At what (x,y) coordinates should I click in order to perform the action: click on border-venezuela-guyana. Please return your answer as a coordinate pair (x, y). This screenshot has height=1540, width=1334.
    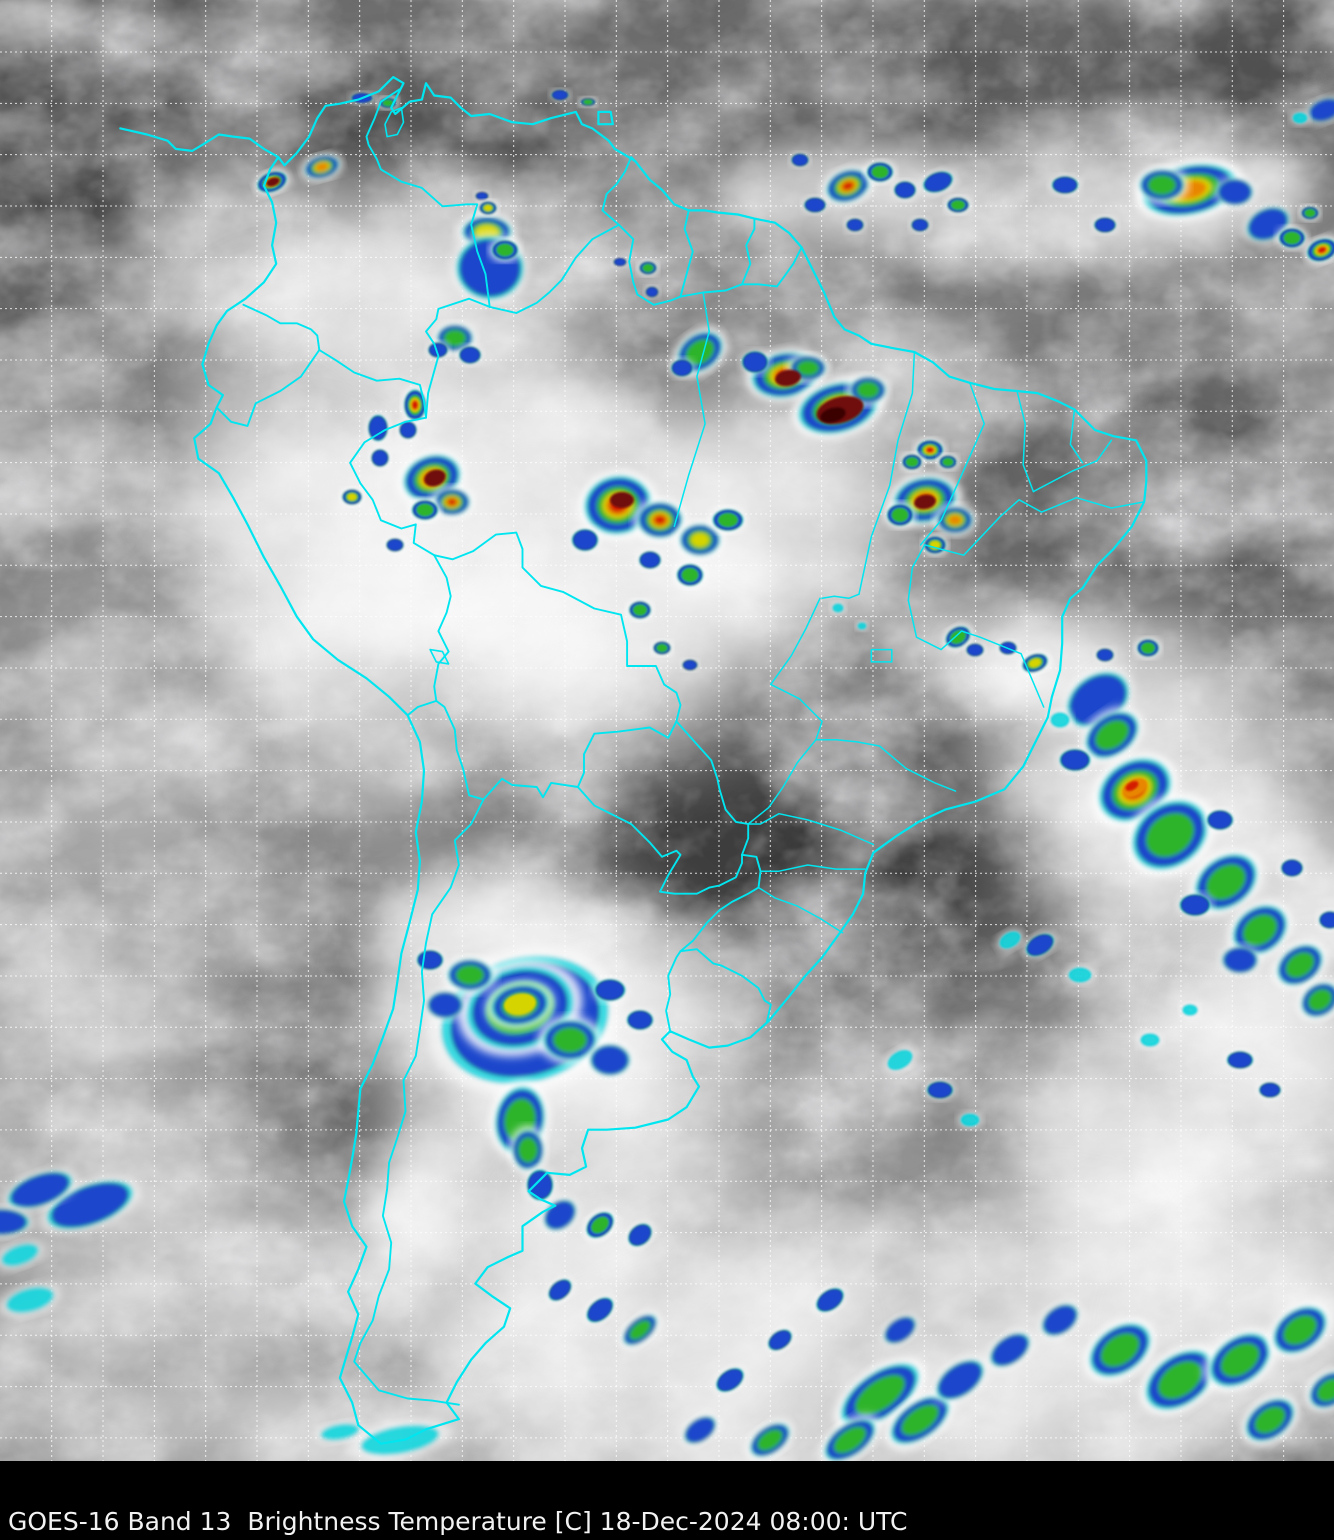
    Looking at the image, I should click on (619, 191).